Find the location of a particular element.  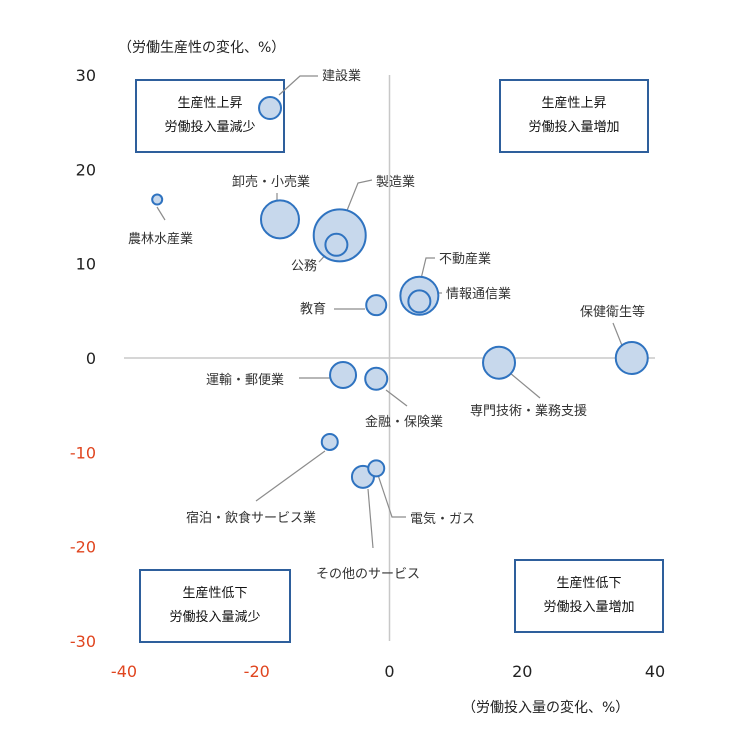

point-label-情報通信業: 情報通信業 is located at coordinates (478, 294).